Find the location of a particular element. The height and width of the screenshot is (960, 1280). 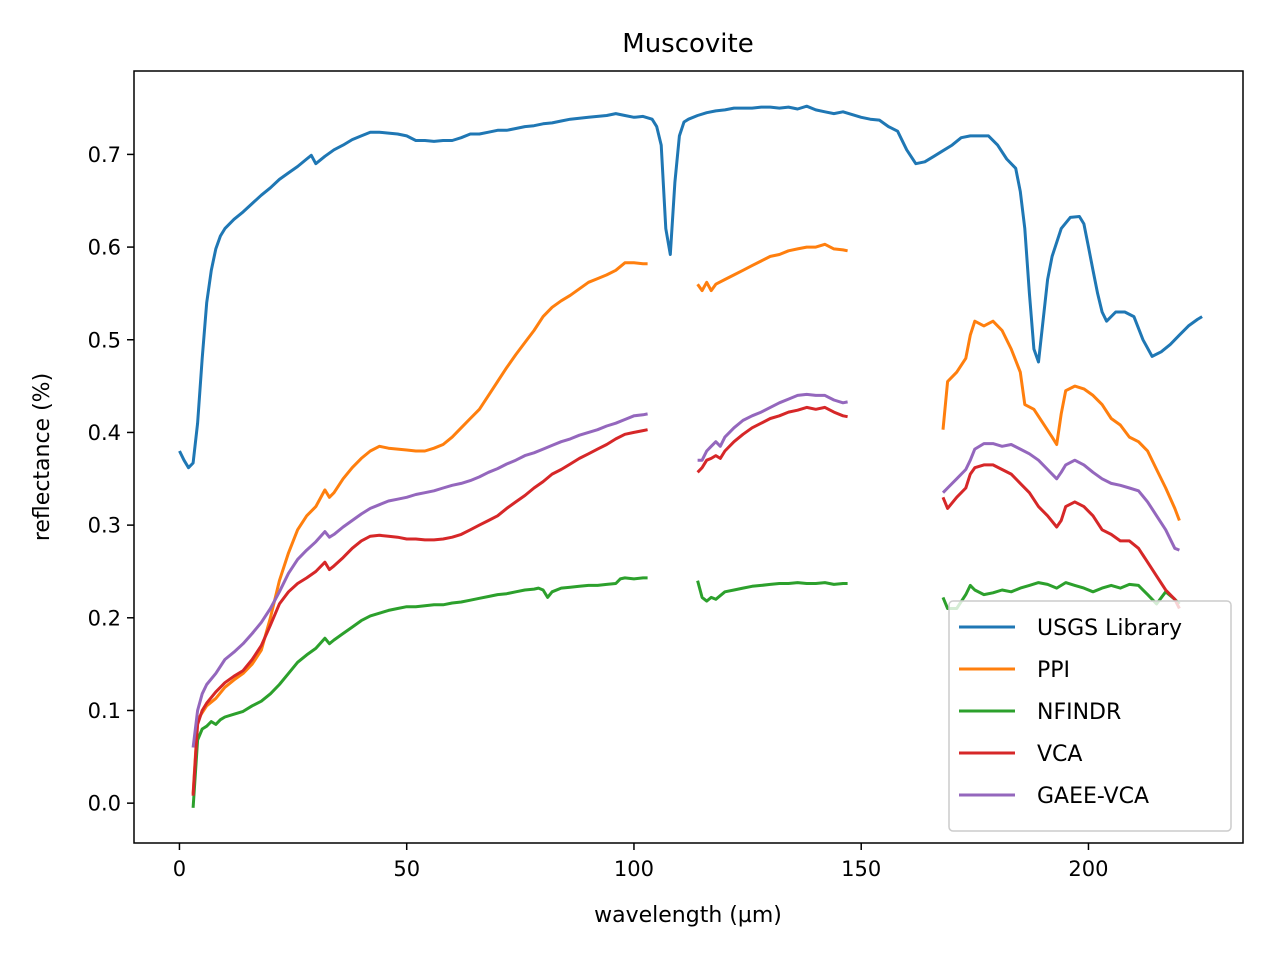

x-tick-label: 100 is located at coordinates (634, 869).